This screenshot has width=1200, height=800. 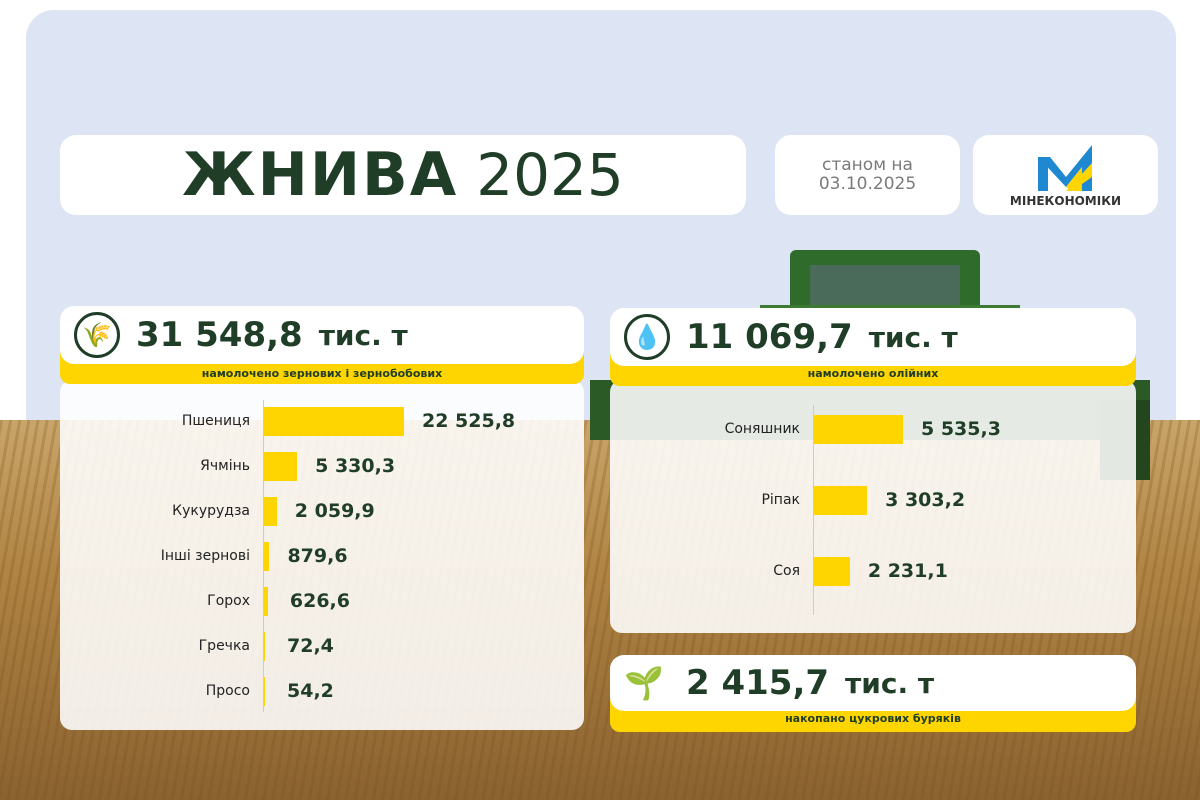 I want to click on grain-header: 🌾 31 548,8 тис. т, so click(x=322, y=335).